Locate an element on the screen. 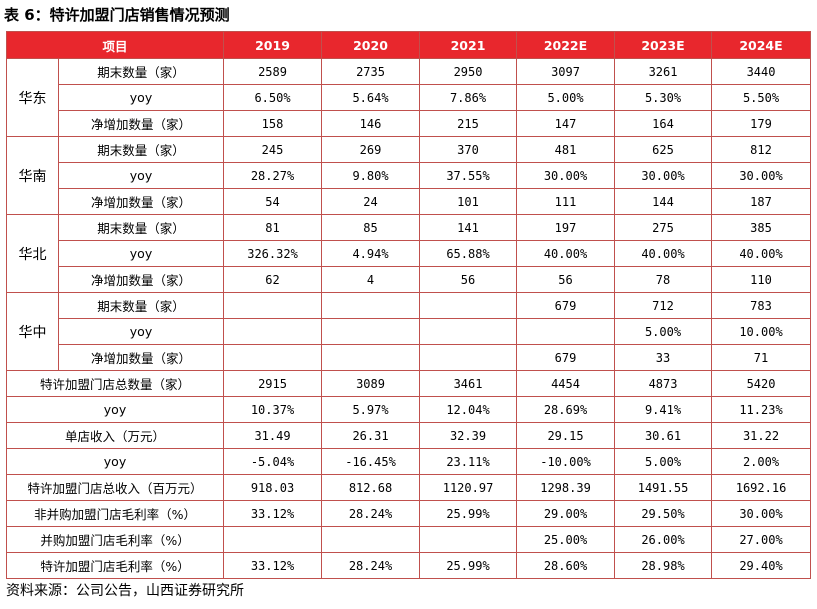 The height and width of the screenshot is (609, 817). table-row: 并购加盟门店毛利率（%） 25.00% 26.00% 27.00% is located at coordinates (408, 539).